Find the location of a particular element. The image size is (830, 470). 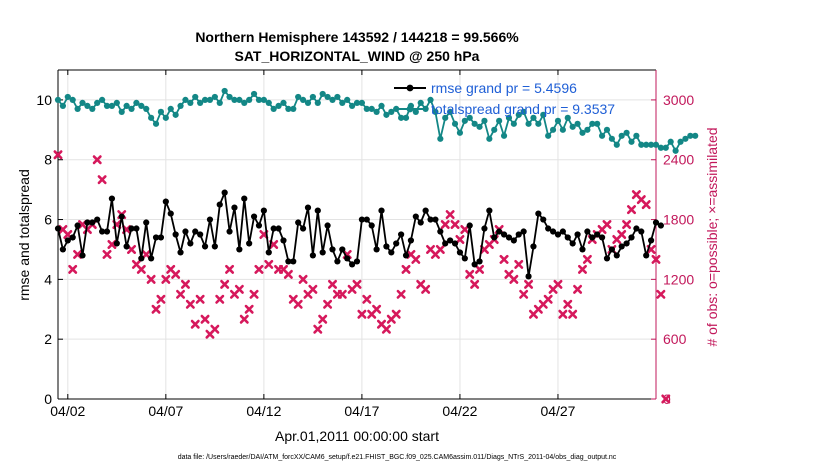

chart-subtitle: SAT_HORIZONTAL_WIND @ 250 hPa is located at coordinates (357, 56).